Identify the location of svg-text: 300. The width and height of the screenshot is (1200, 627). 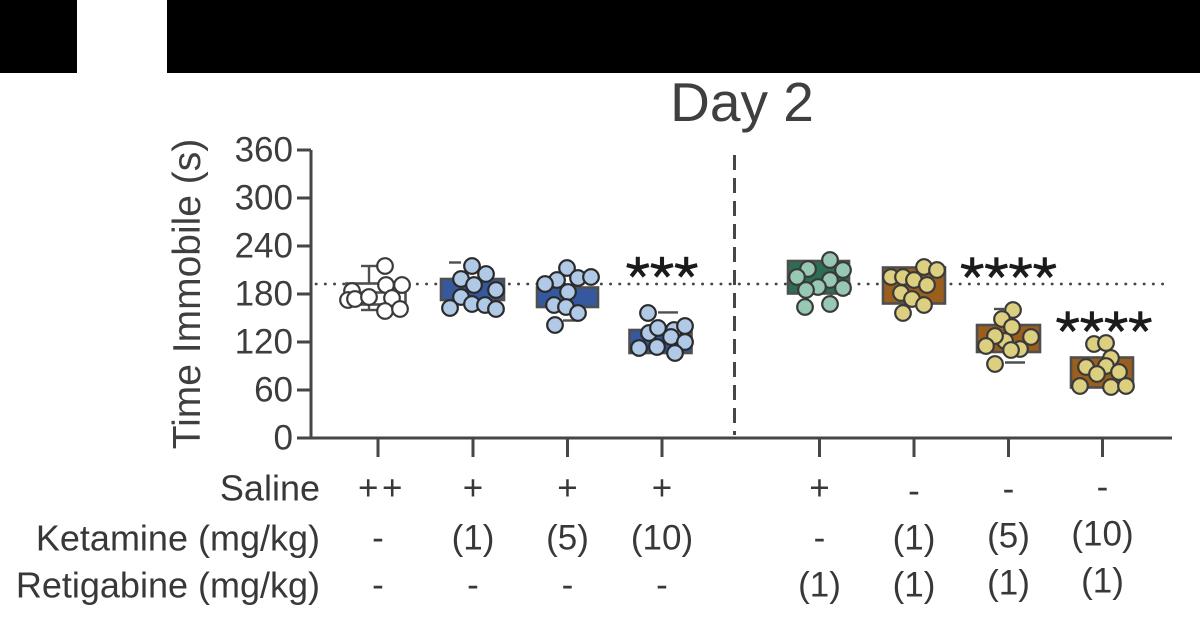
(264, 198).